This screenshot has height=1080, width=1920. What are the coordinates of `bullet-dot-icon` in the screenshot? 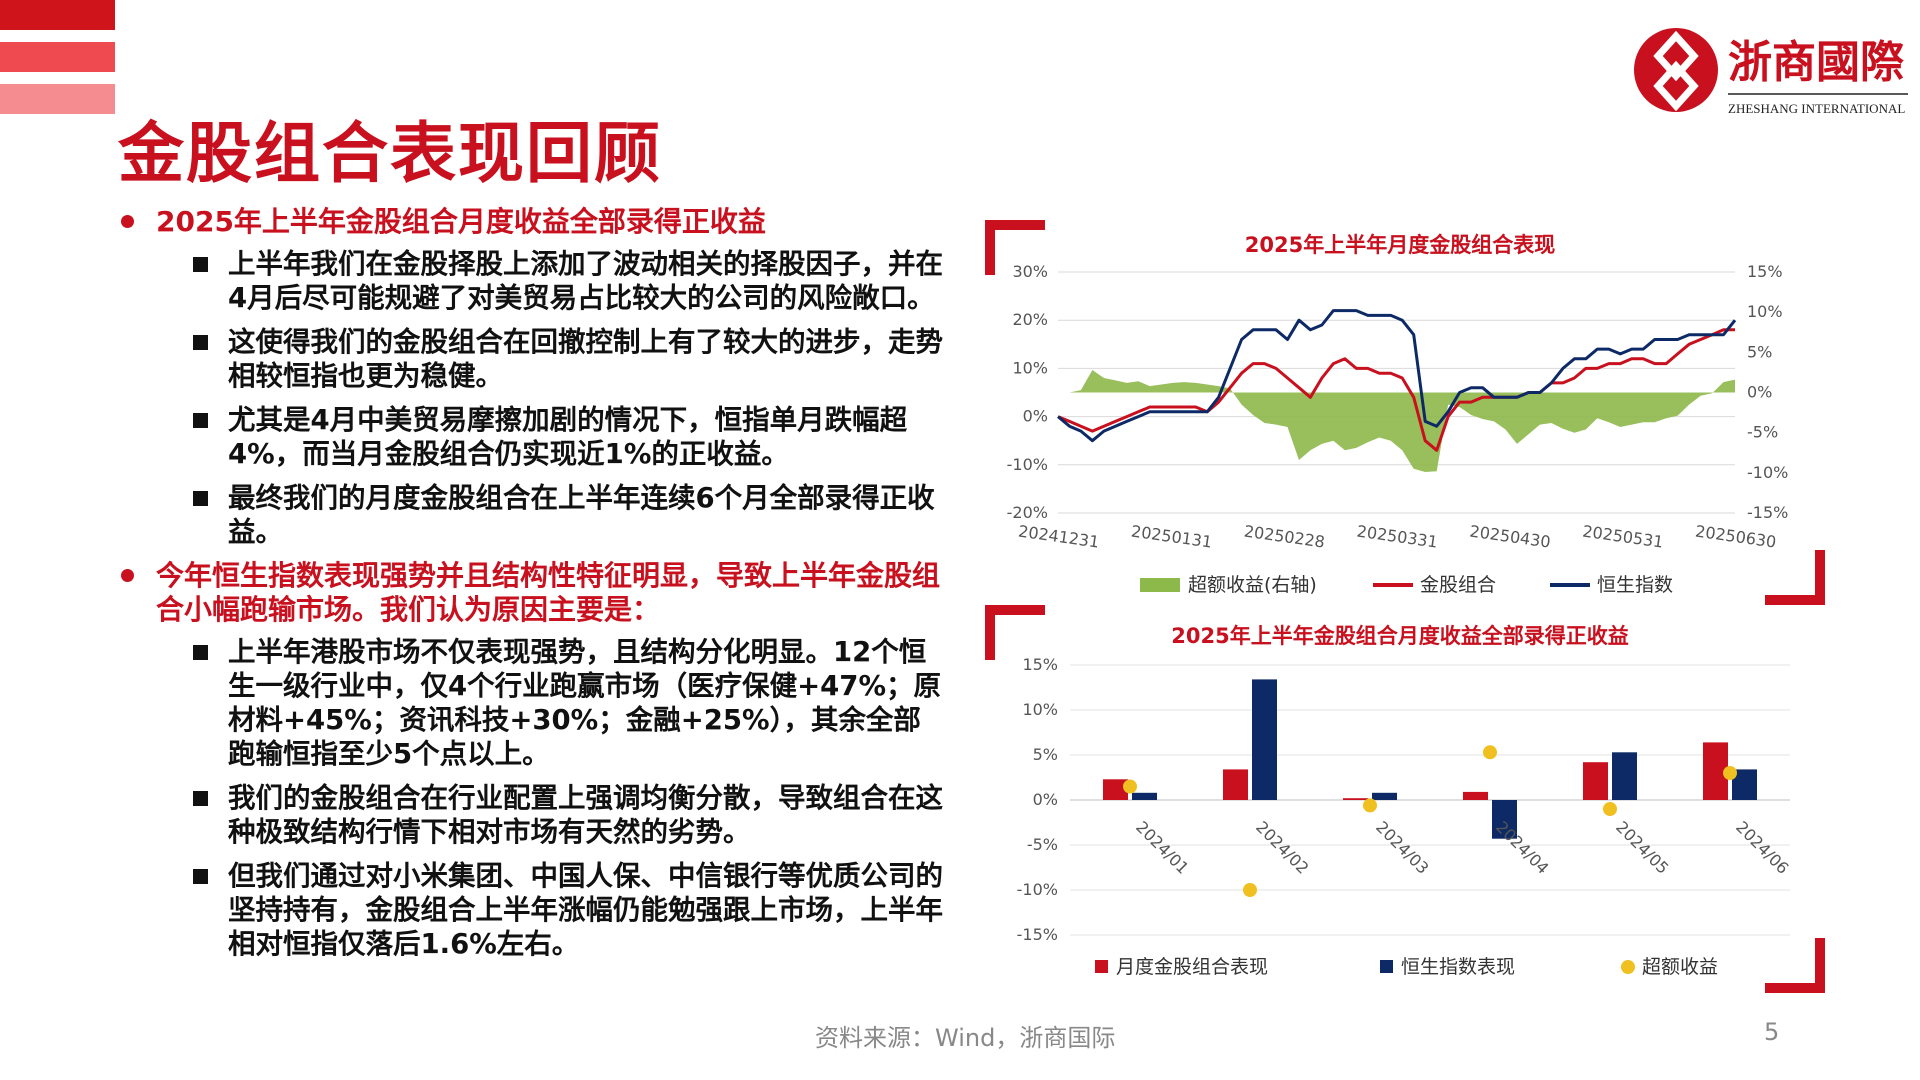 It's located at (127, 221).